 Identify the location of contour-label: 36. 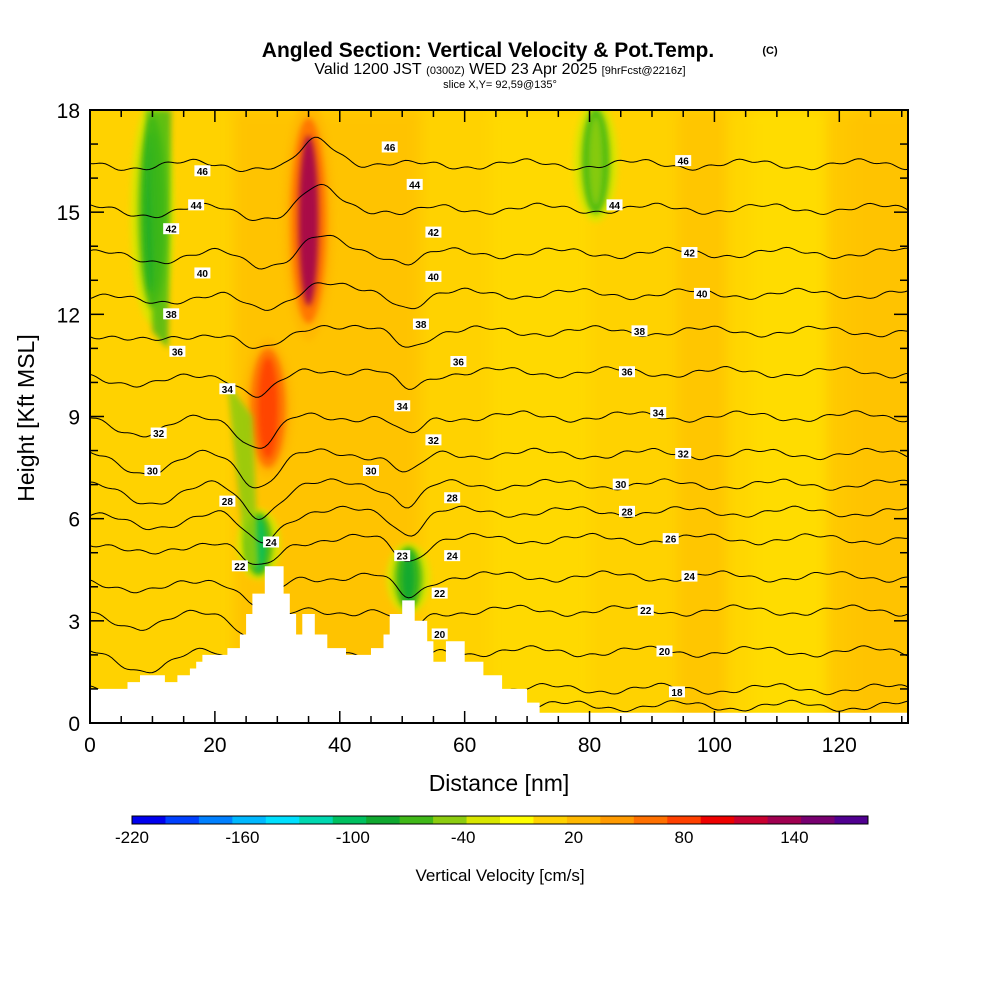
(627, 372).